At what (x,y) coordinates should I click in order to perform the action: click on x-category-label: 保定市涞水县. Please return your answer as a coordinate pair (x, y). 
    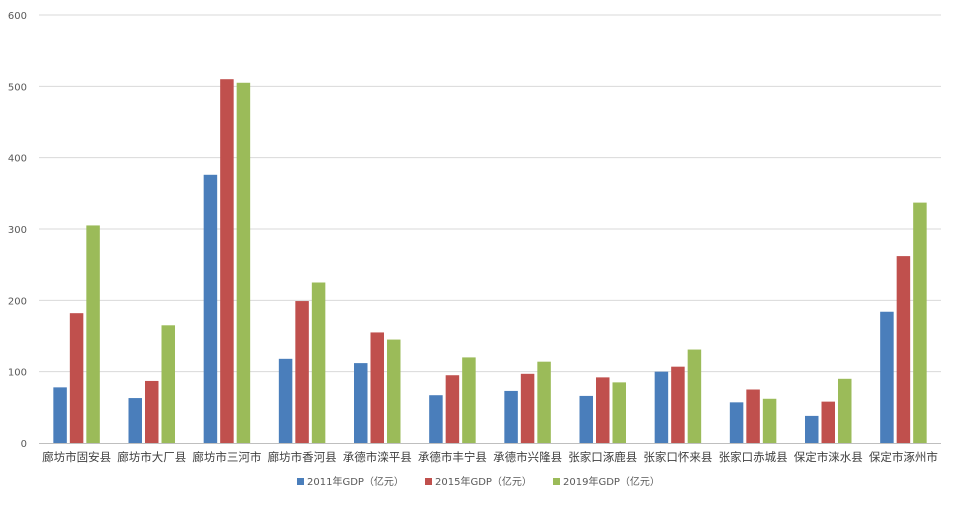
    Looking at the image, I should click on (828, 457).